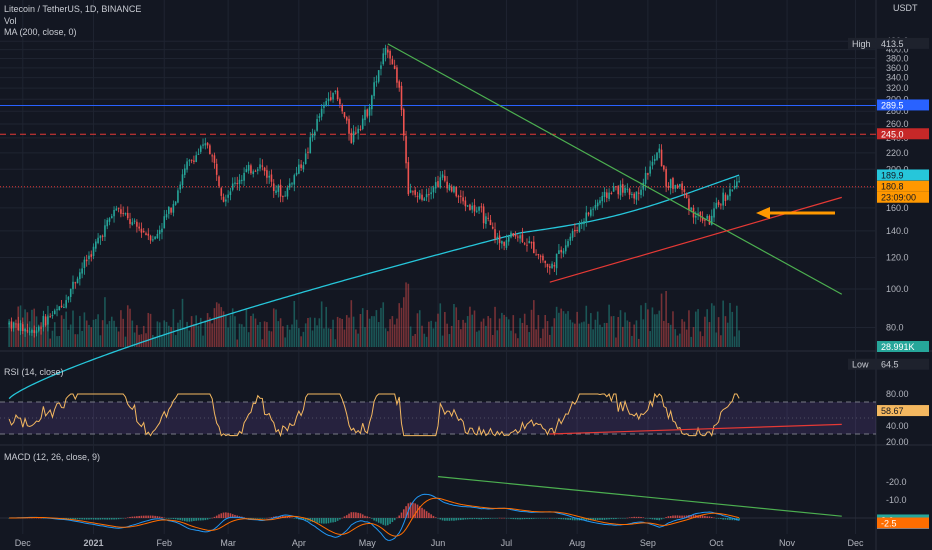  Describe the element at coordinates (40, 32) in the screenshot. I see `ma-label: MA (200, close, 0)` at that location.